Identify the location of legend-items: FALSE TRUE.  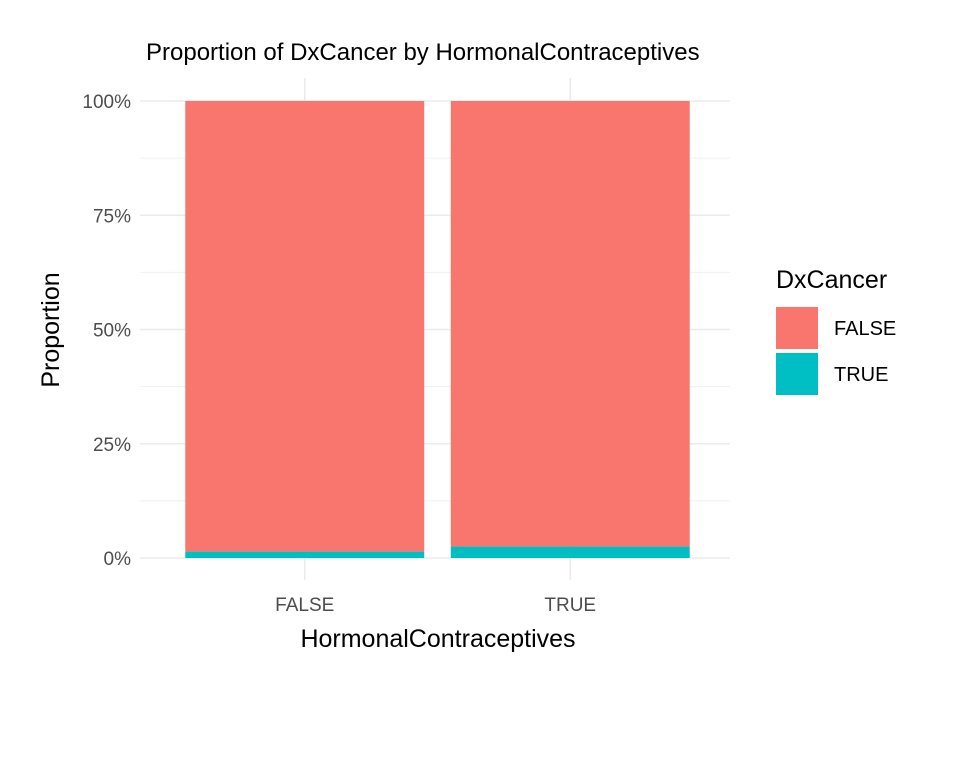
(836, 351).